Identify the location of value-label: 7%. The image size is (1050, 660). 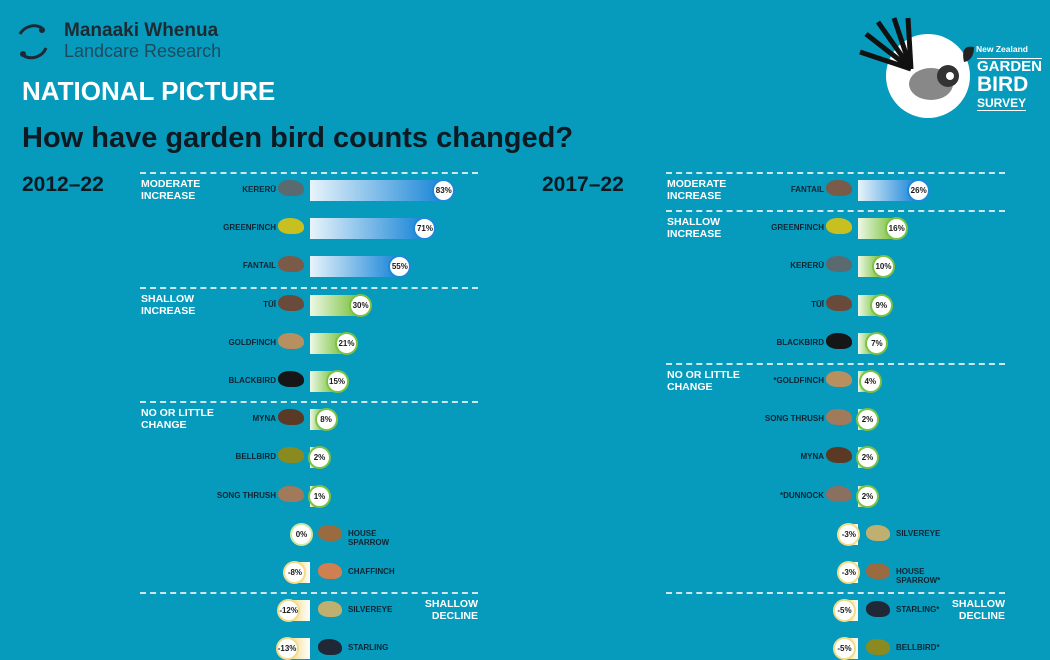
(877, 343).